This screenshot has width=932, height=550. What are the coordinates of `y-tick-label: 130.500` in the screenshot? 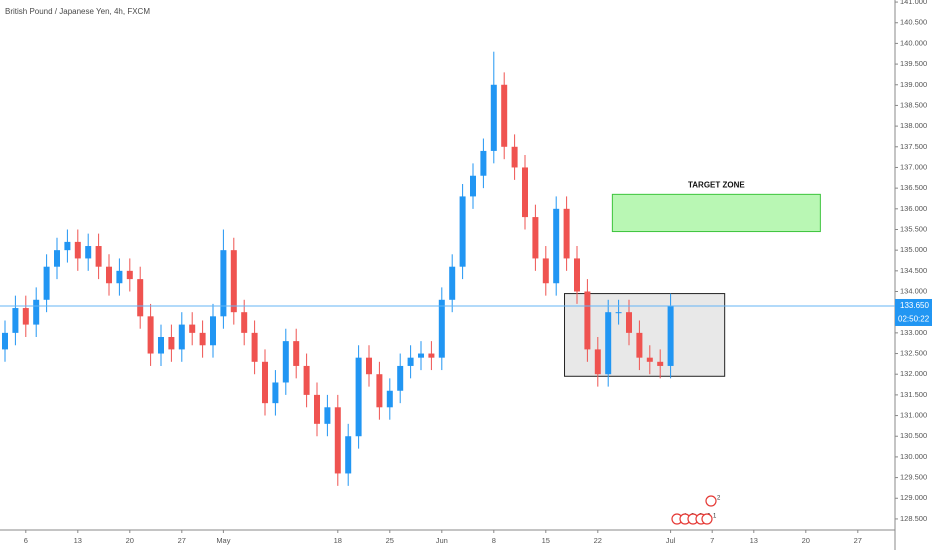 It's located at (913, 435).